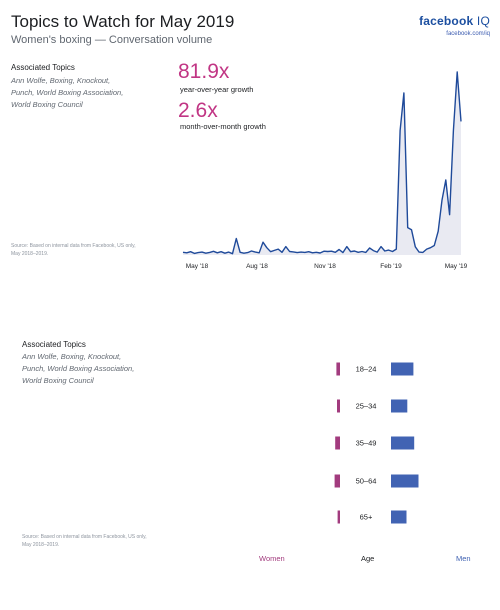  I want to click on x-tick-label: Feb '19, so click(391, 266).